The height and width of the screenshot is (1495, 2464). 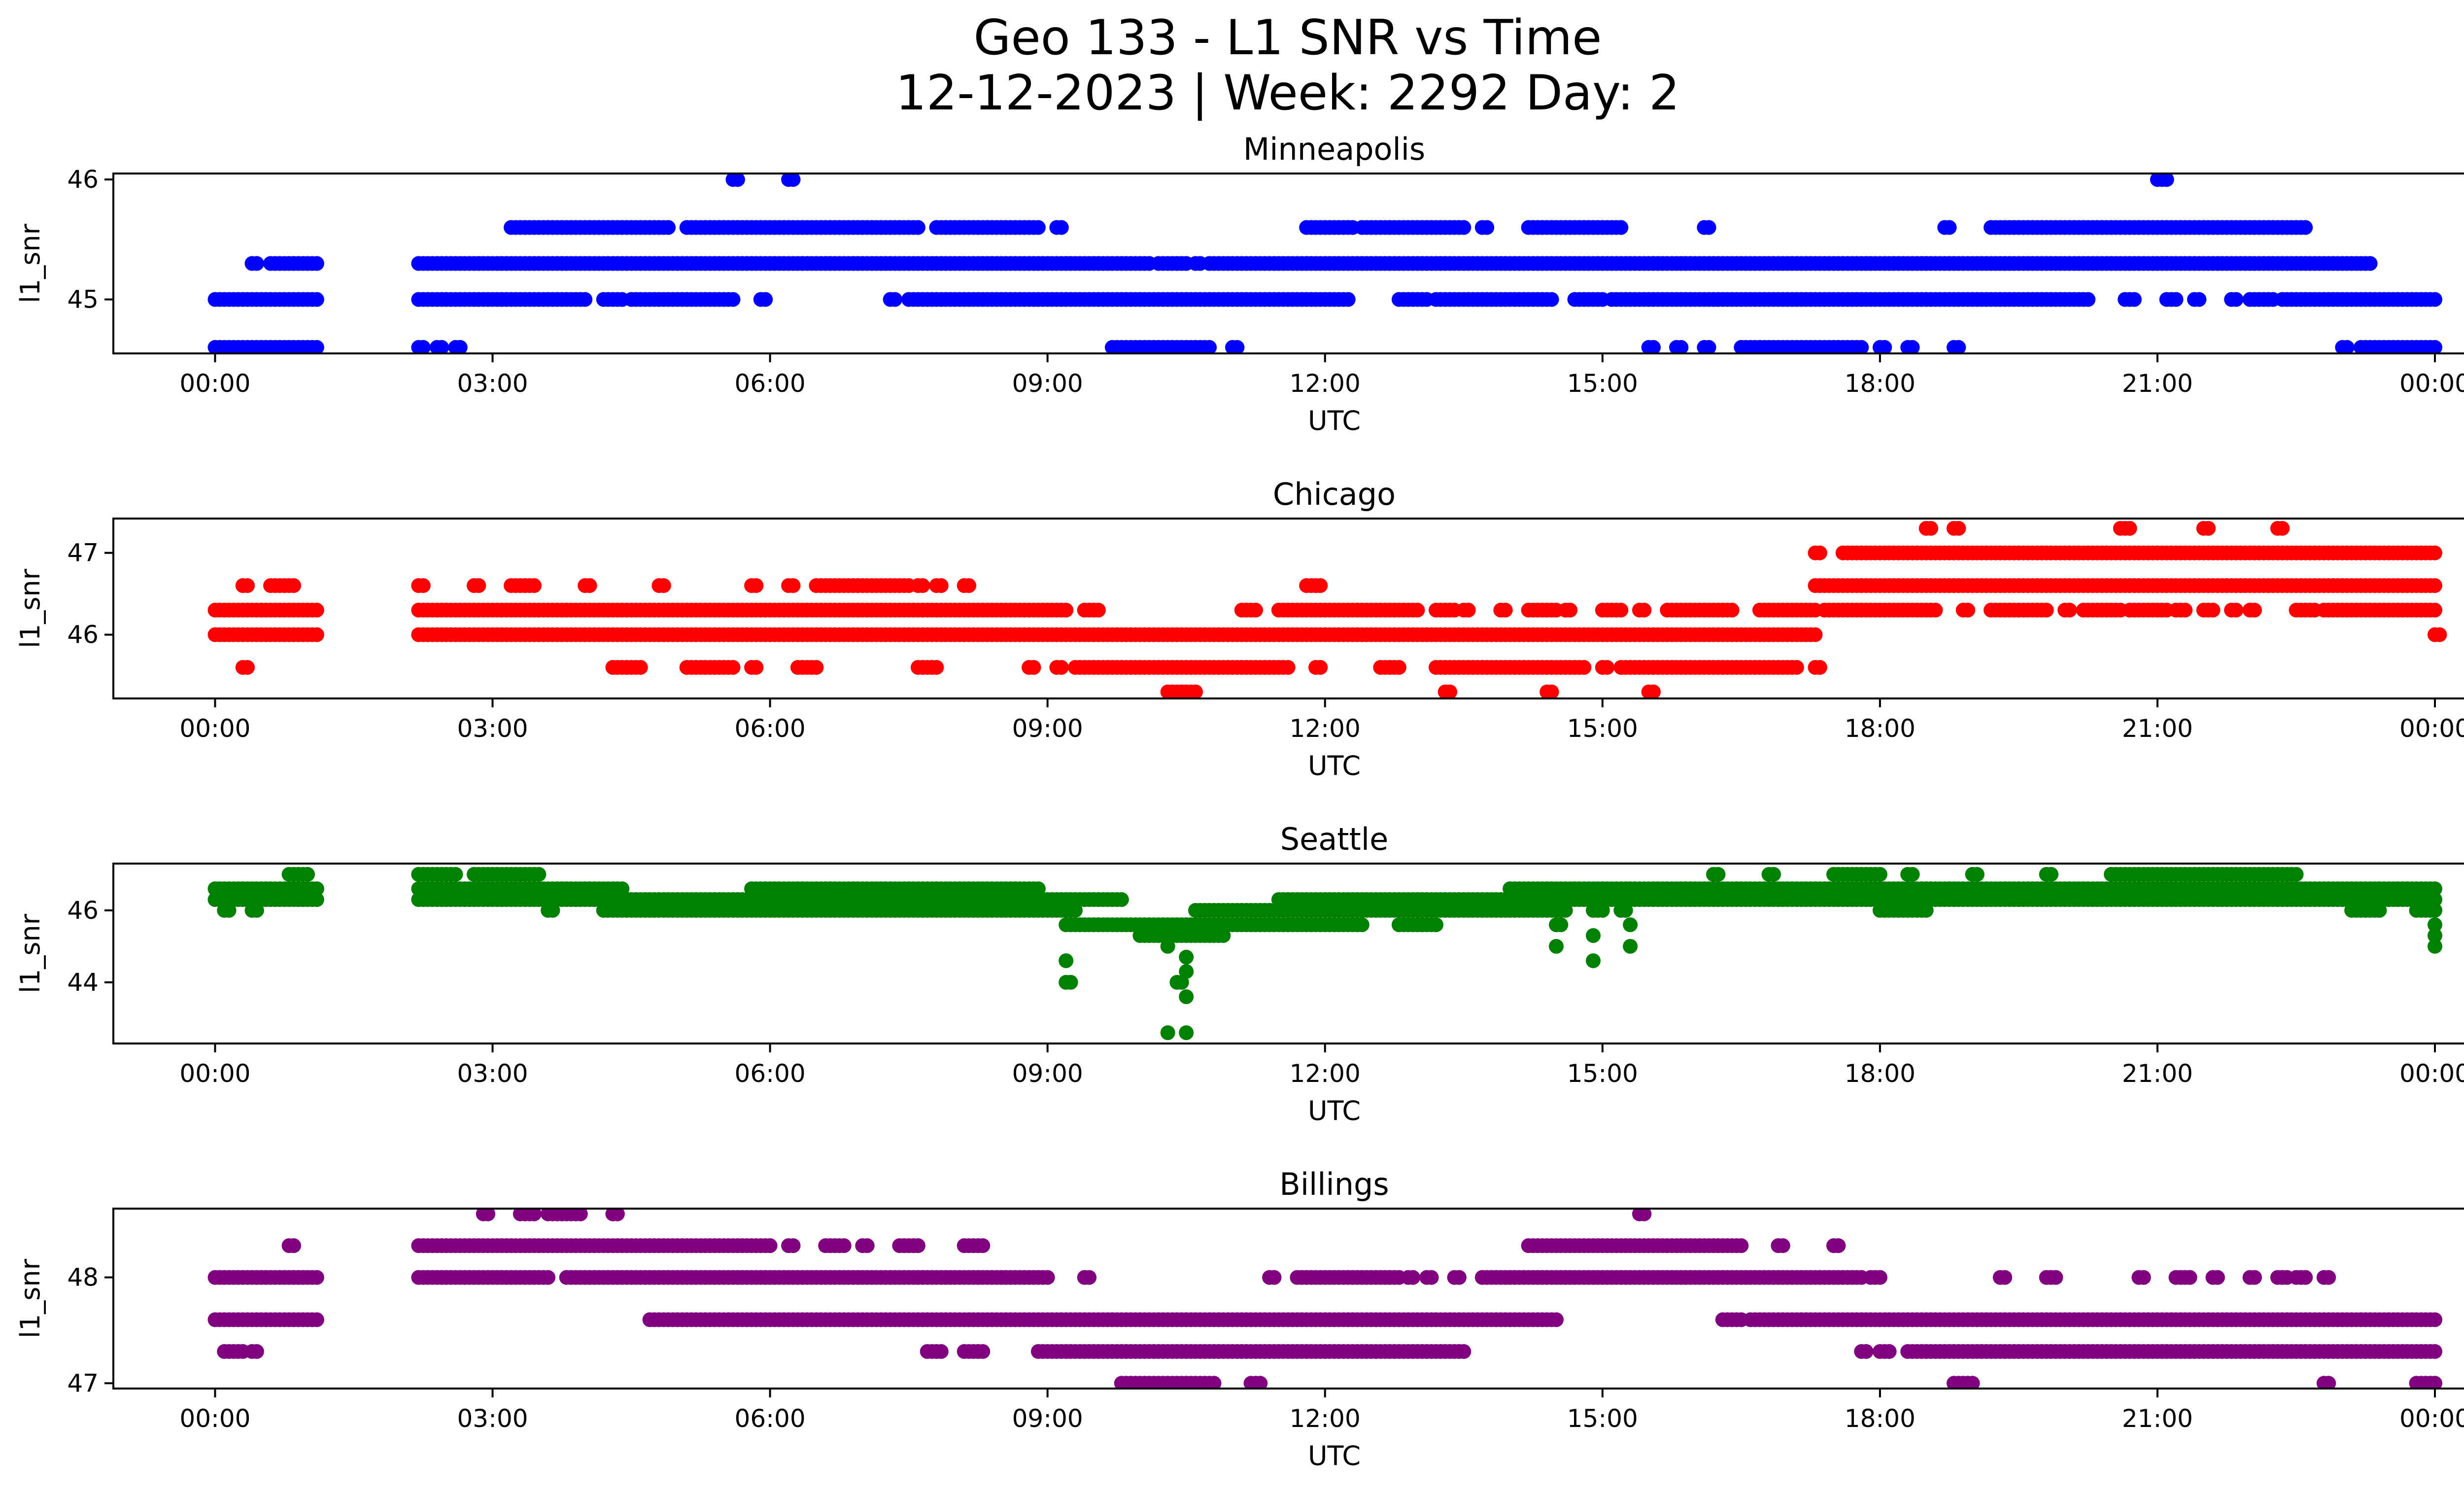 I want to click on x-tick-label-chicago-8: 00:00, so click(x=2431, y=728).